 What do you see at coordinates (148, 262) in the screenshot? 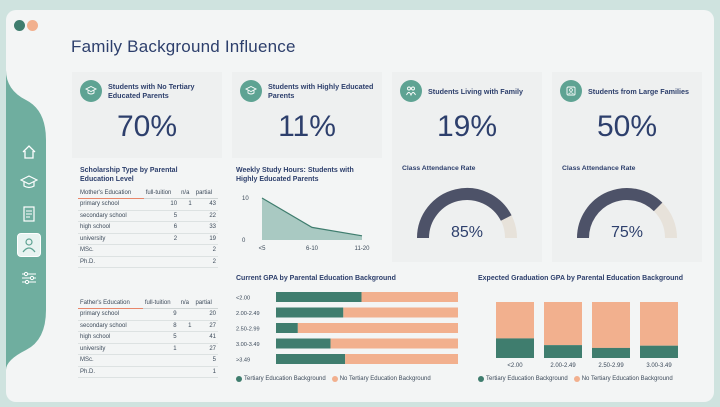
I see `table-row: Ph.D. 2` at bounding box center [148, 262].